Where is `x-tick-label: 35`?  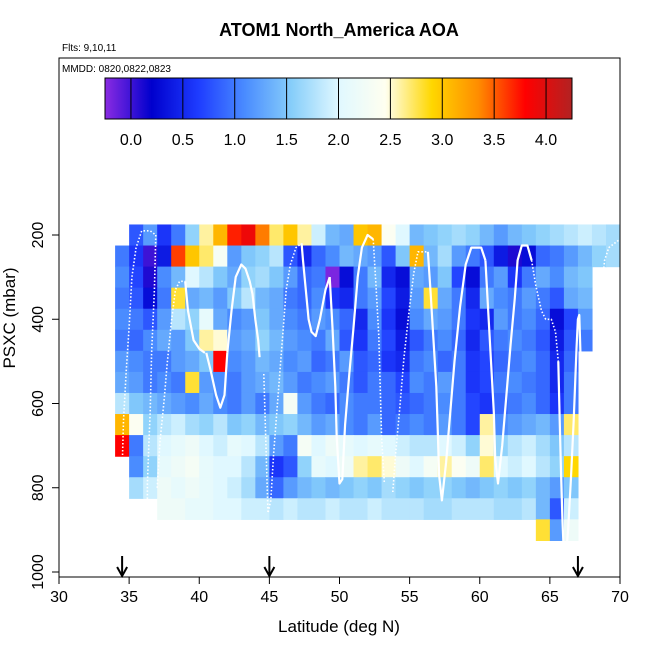
x-tick-label: 35 is located at coordinates (129, 597).